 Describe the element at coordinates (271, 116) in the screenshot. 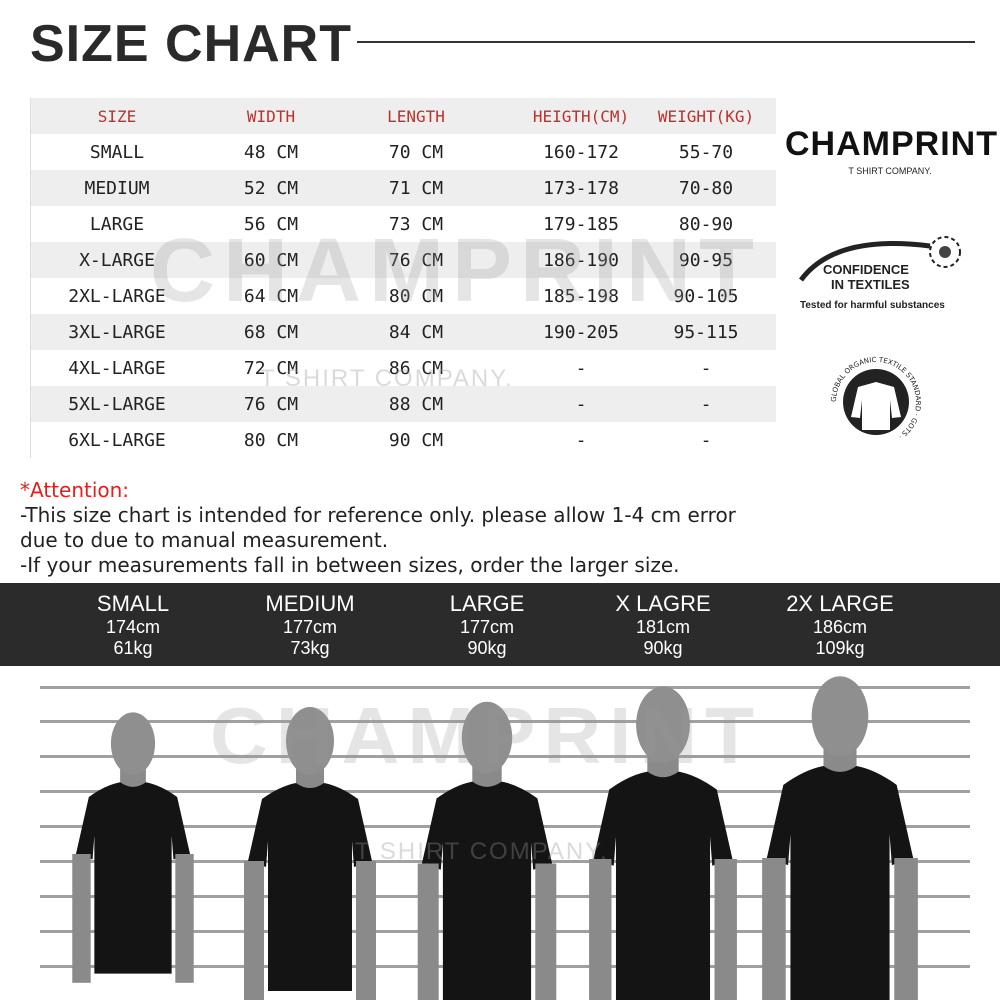

I see `table-cell: WIDTH` at that location.